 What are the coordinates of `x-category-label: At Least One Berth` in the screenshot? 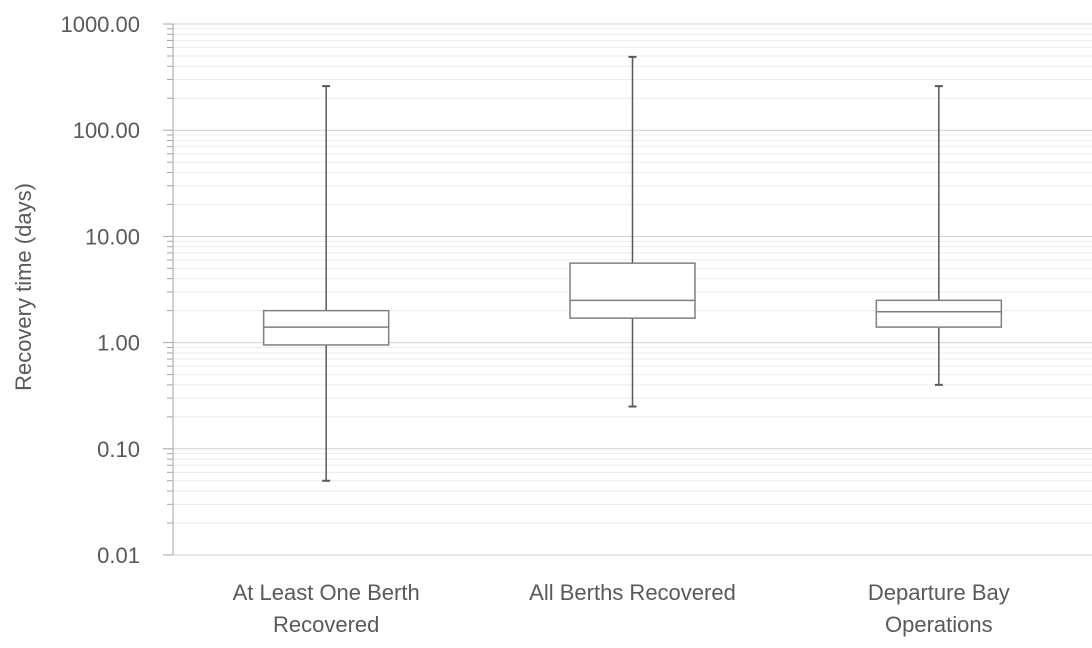 It's located at (326, 592).